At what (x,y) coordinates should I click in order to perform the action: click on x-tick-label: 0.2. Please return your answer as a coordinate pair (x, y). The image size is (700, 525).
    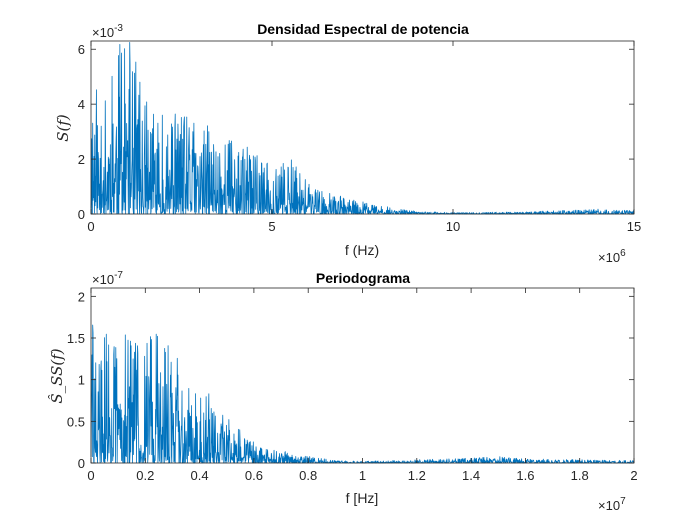
    Looking at the image, I should click on (145, 475).